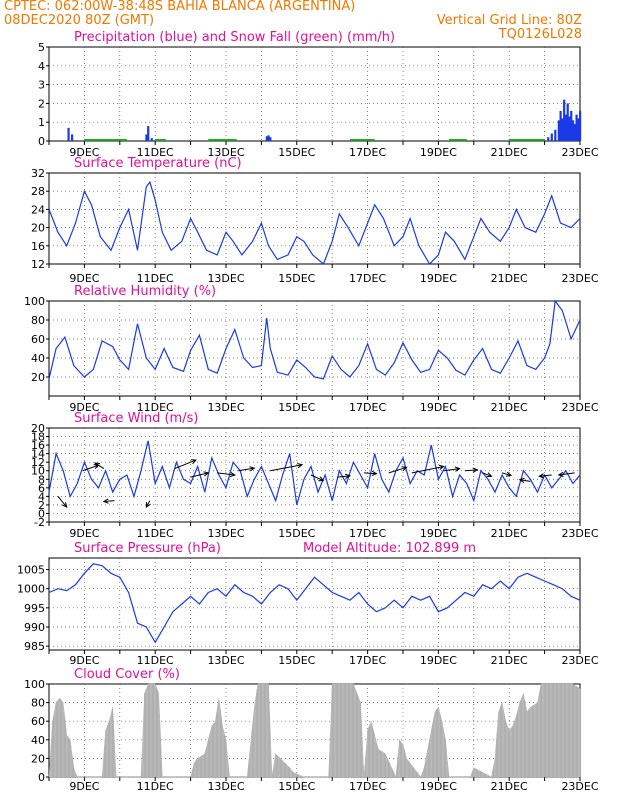  What do you see at coordinates (38, 377) in the screenshot?
I see `panel3-ytick-label-0: 20` at bounding box center [38, 377].